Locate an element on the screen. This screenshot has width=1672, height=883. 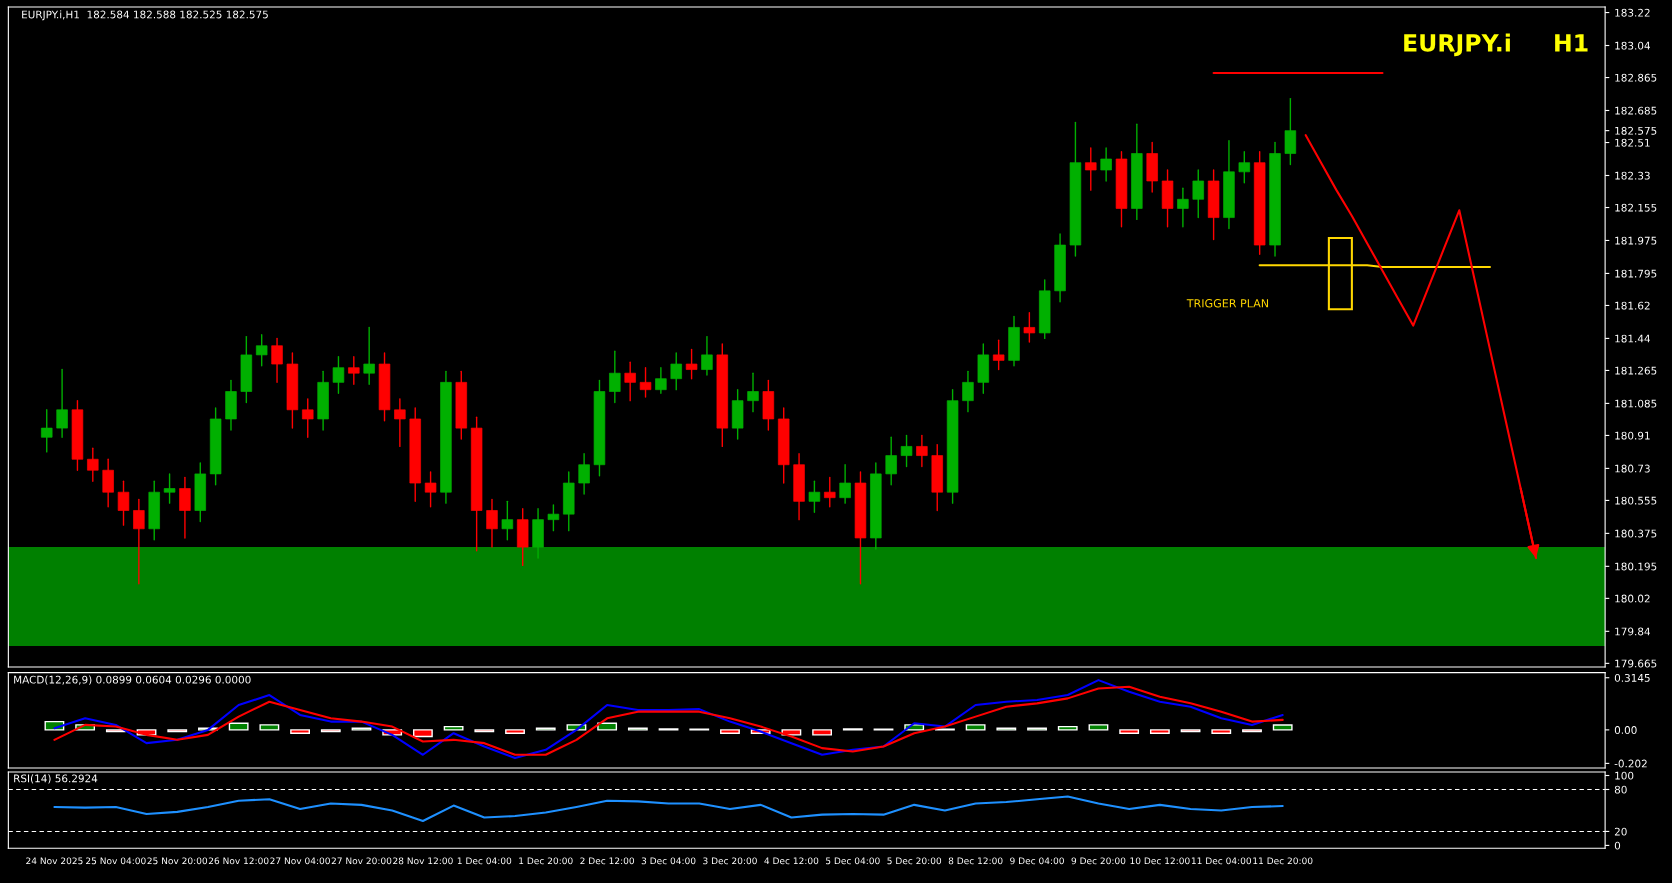
x-tick-label: 24 Nov 2025 is located at coordinates (54, 861).